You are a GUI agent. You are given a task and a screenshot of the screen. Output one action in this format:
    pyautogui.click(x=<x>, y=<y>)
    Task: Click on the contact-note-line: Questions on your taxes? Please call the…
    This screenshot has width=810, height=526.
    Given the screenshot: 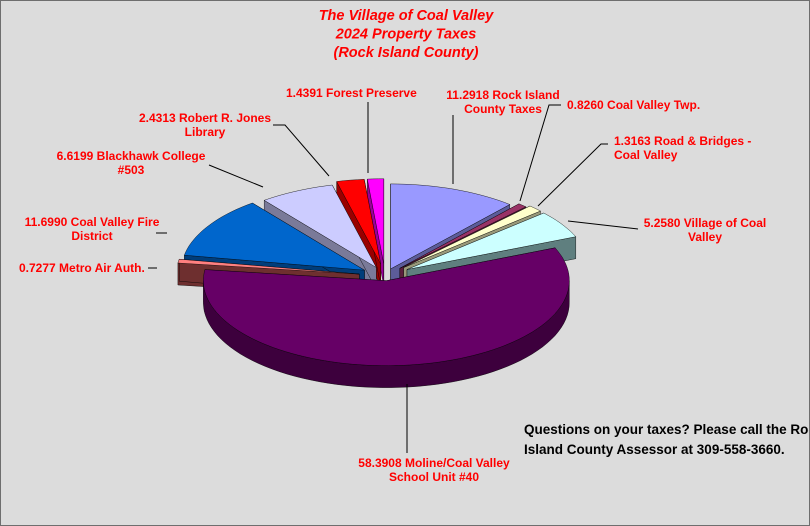 What is the action you would take?
    pyautogui.click(x=667, y=429)
    